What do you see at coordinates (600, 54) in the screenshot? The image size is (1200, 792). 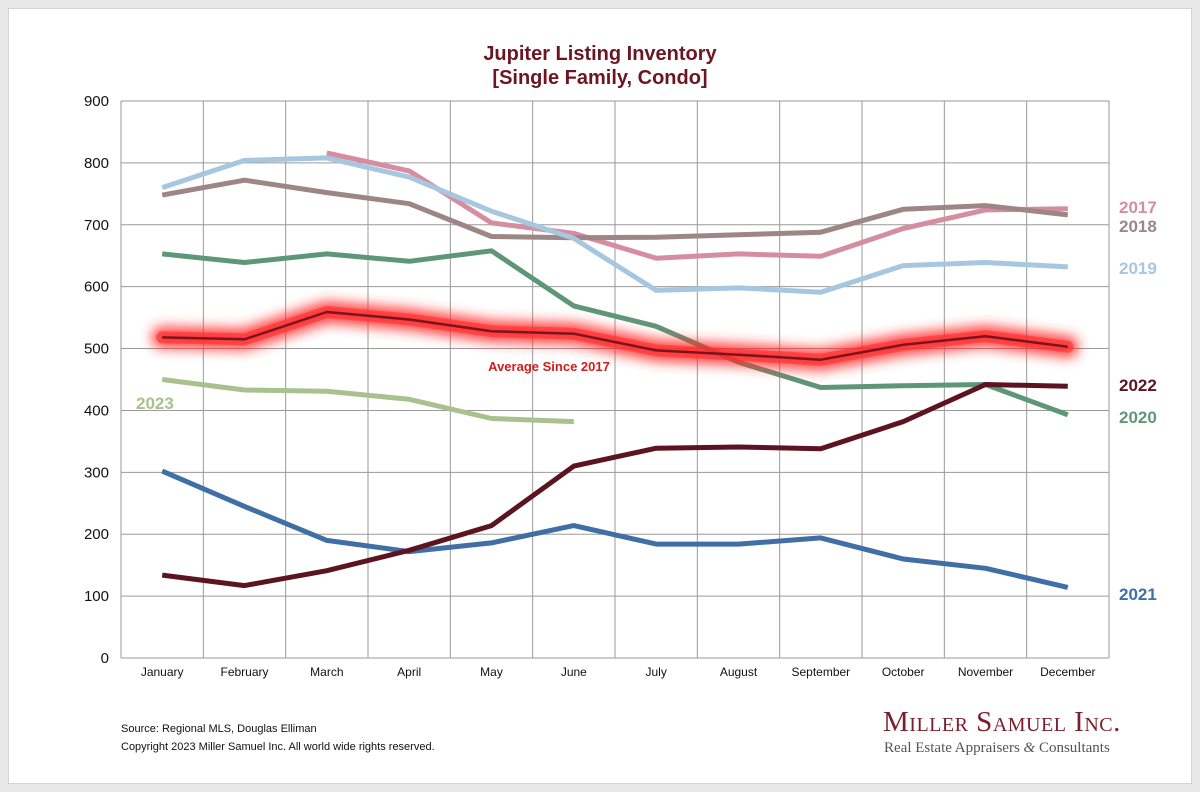 I see `chart-title: Jupiter Listing Inventory` at bounding box center [600, 54].